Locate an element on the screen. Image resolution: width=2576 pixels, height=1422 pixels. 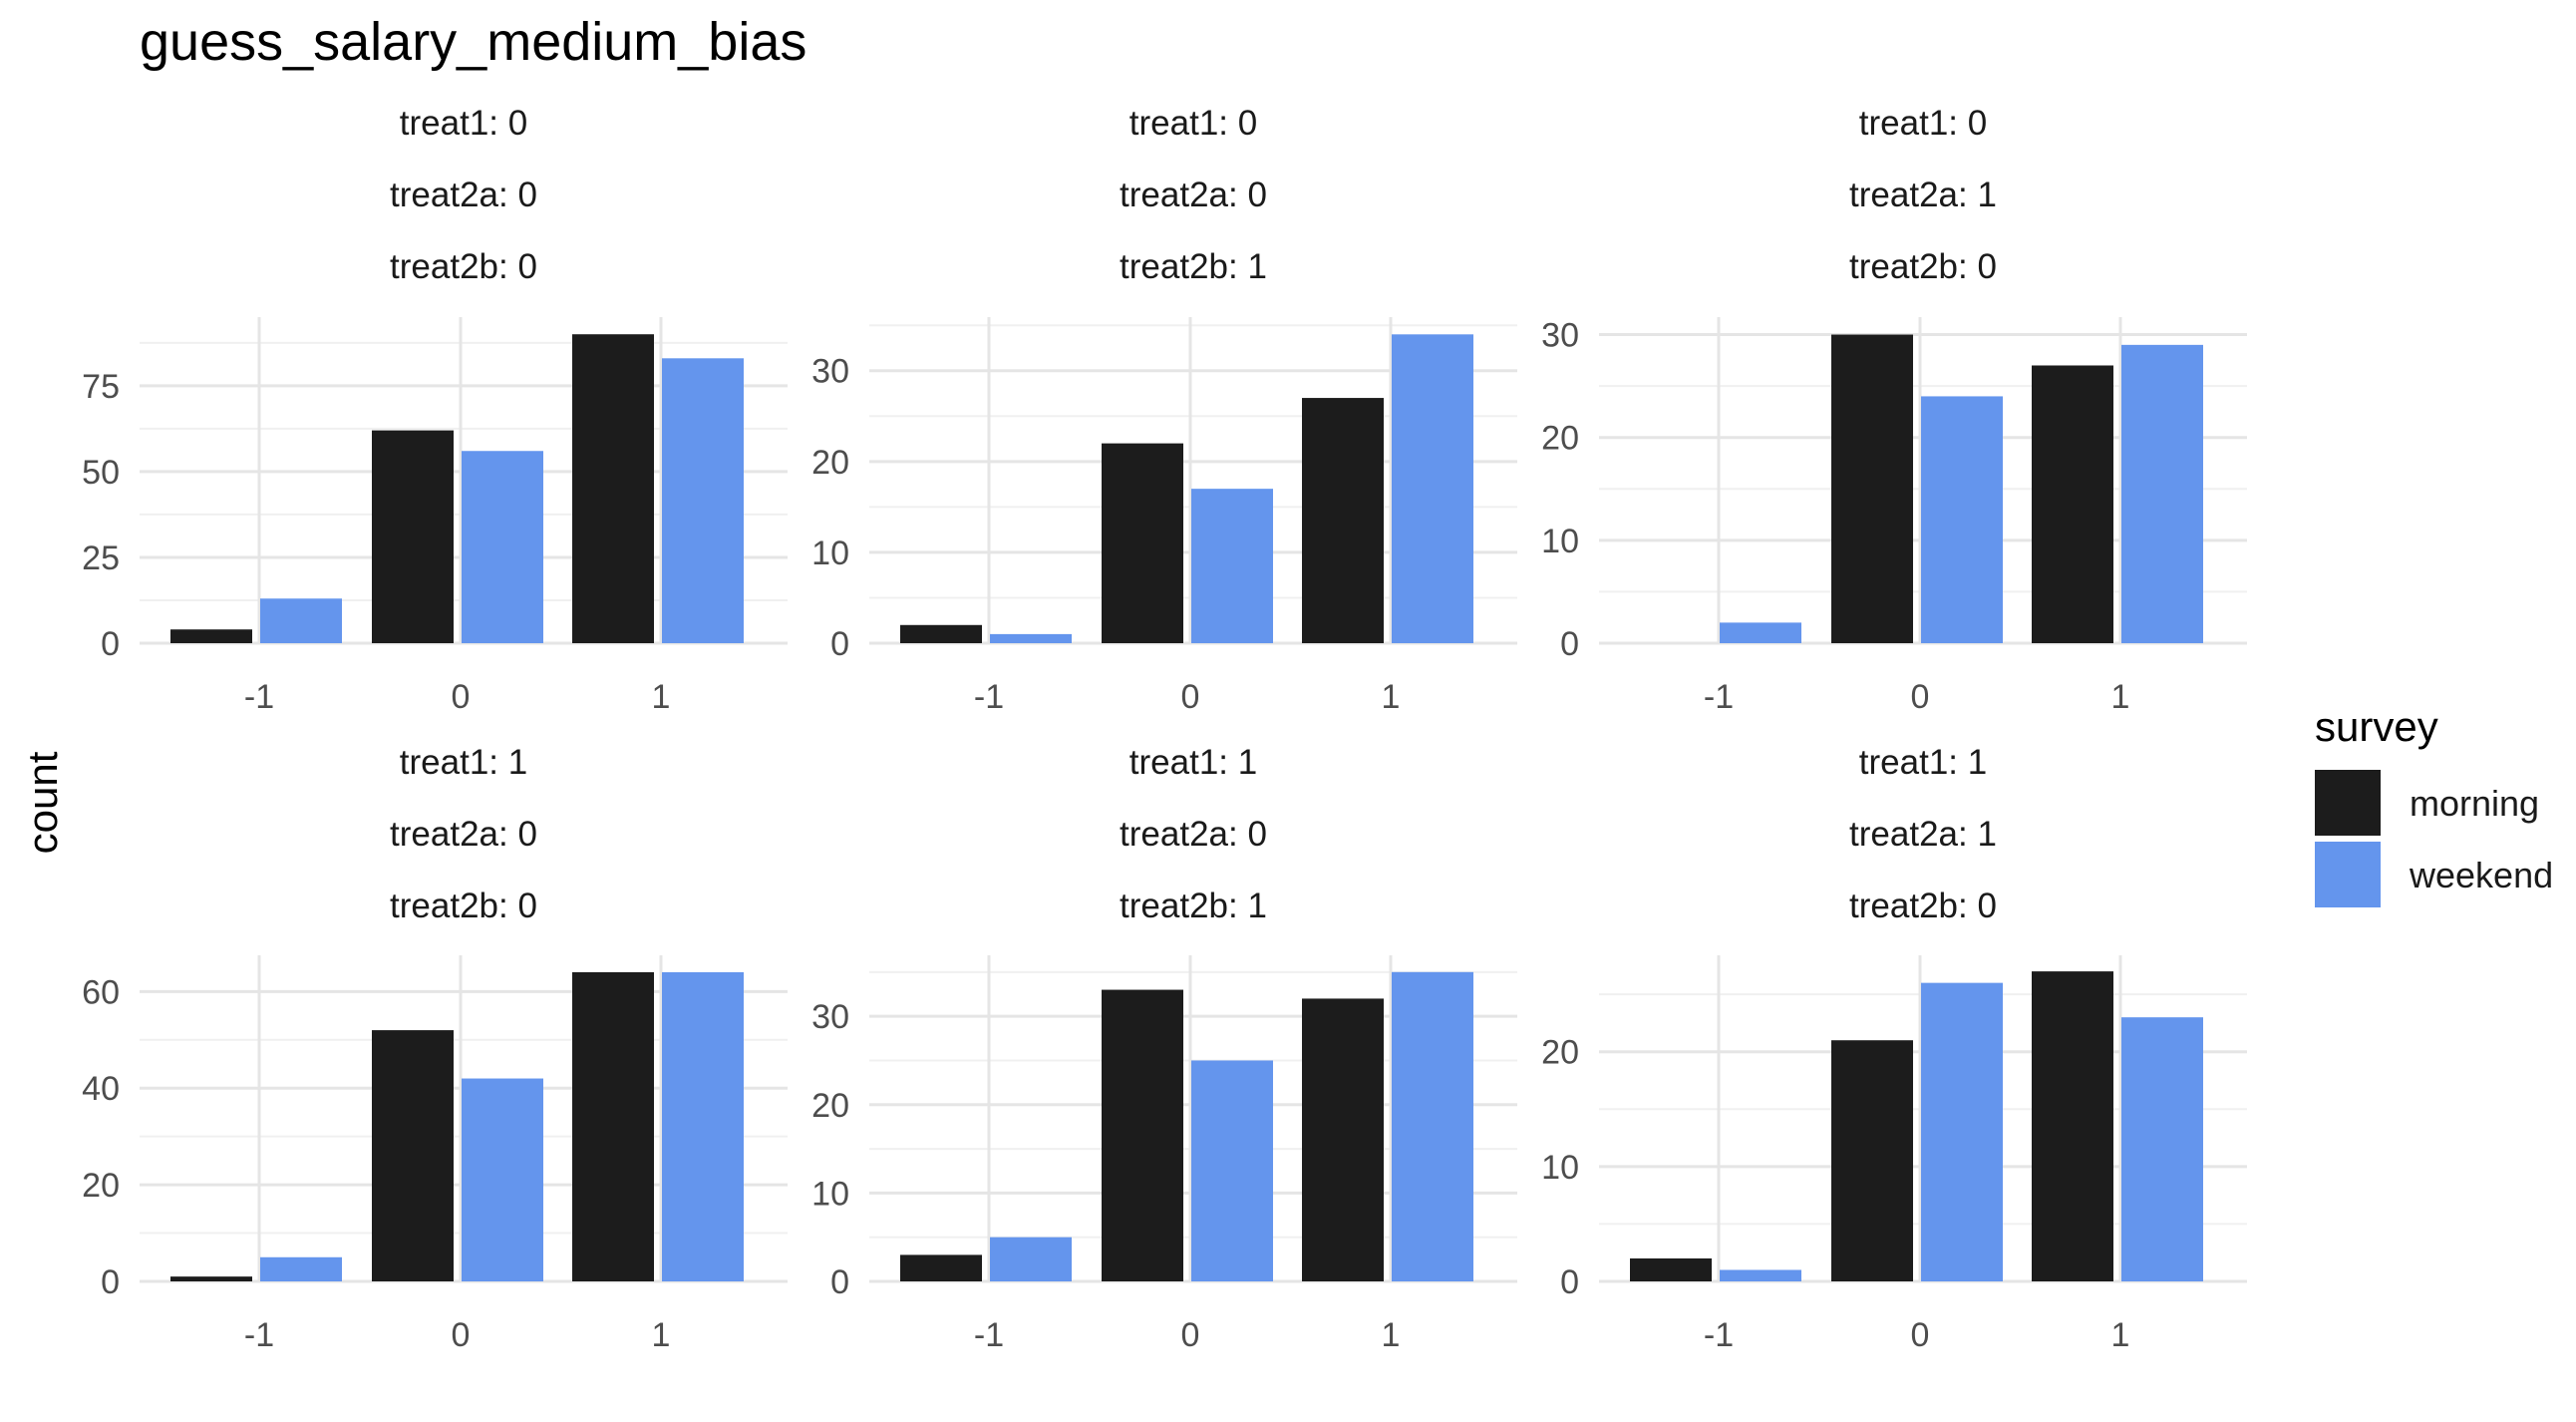
chart-title: guess_salary_medium_bias is located at coordinates (473, 42).